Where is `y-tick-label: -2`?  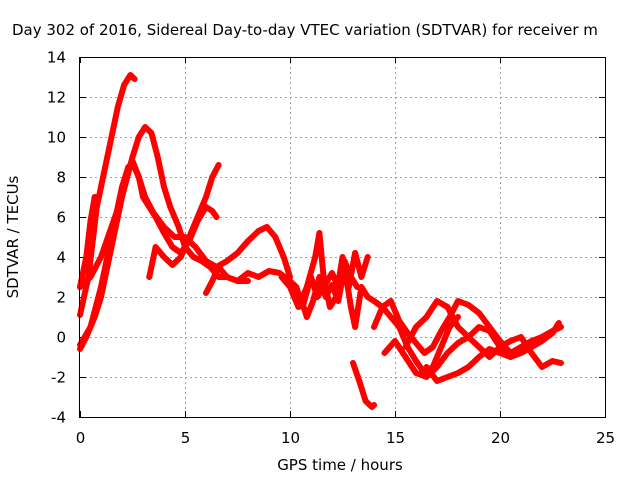 y-tick-label: -2 is located at coordinates (58, 378).